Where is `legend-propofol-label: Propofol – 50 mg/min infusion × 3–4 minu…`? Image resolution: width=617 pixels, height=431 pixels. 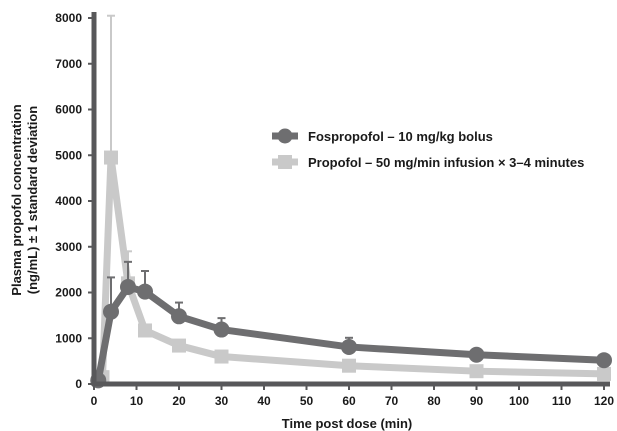 legend-propofol-label: Propofol – 50 mg/min infusion × 3–4 minu… is located at coordinates (446, 162).